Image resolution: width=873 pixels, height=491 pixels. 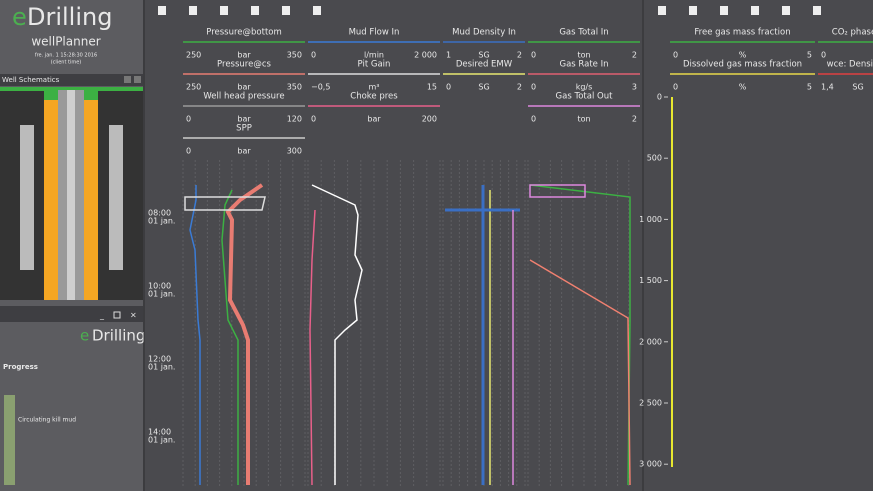 What do you see at coordinates (374, 55) in the screenshot?
I see `scale-unit: l/min` at bounding box center [374, 55].